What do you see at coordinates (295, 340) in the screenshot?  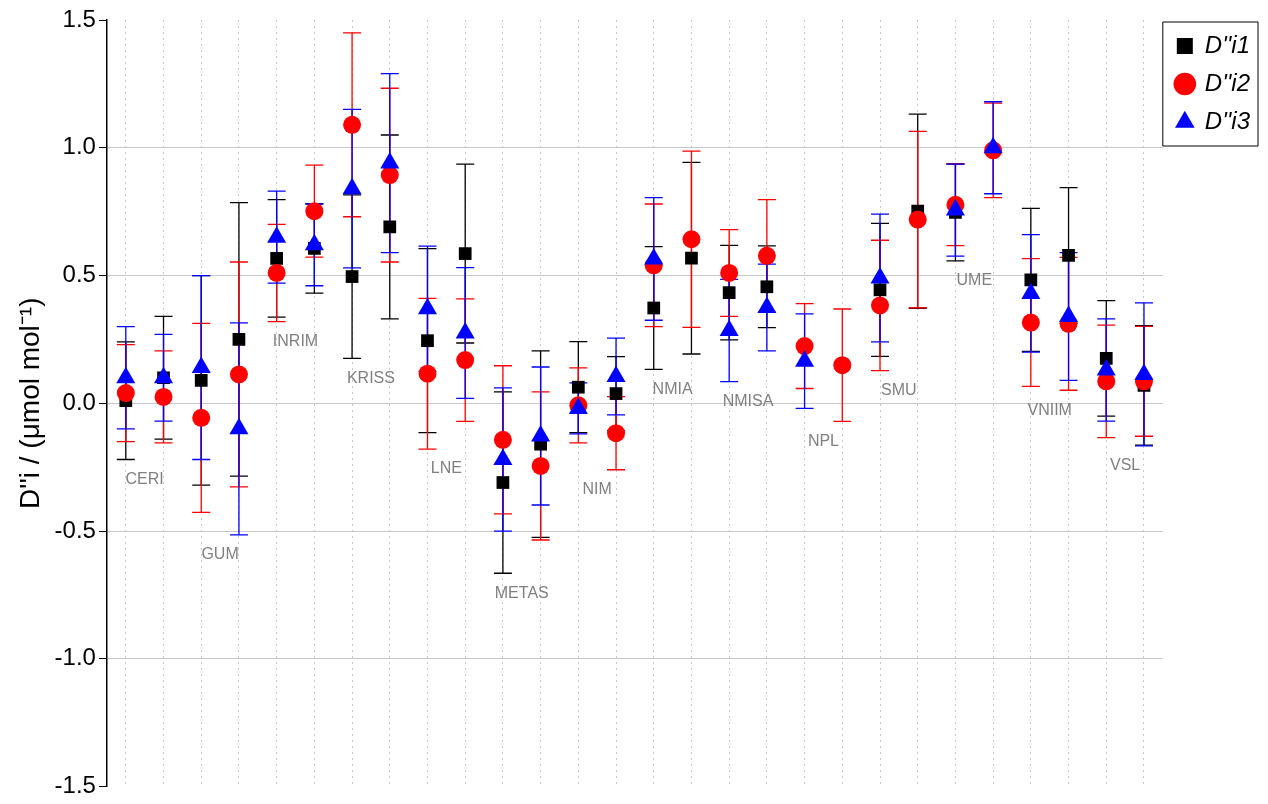 I see `annotation: INRIM` at bounding box center [295, 340].